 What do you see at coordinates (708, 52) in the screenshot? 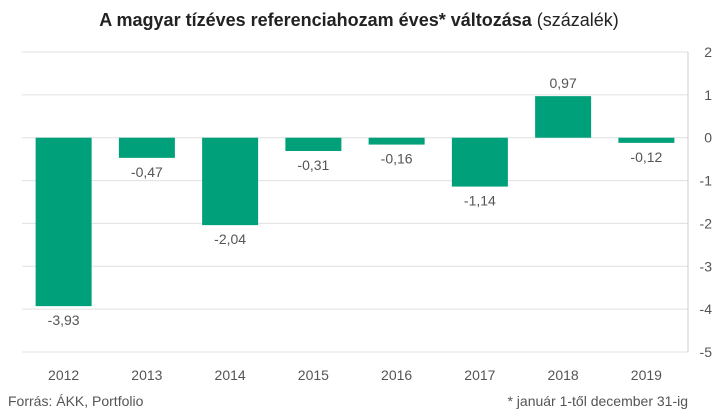
I see `y-tick-label: 2` at bounding box center [708, 52].